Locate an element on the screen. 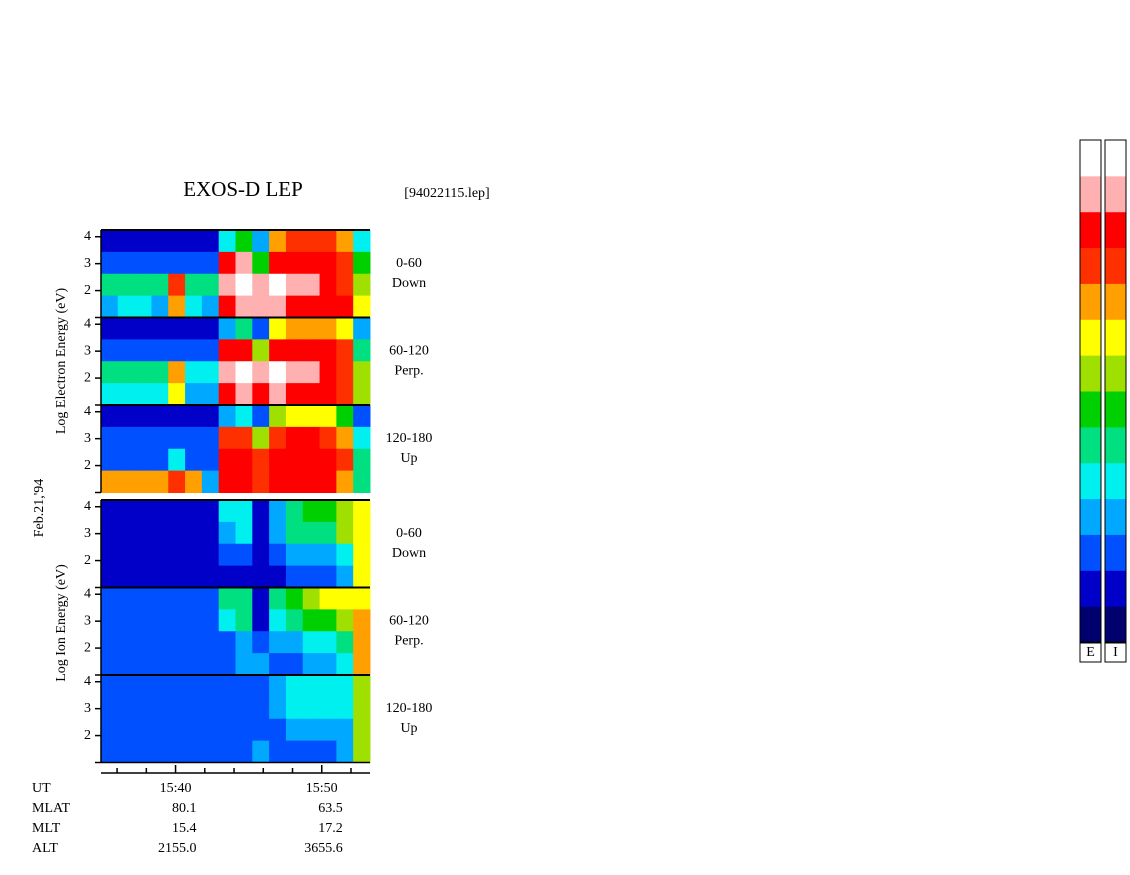 The image size is (1130, 875). orbit-value: 17.2 is located at coordinates (330, 828).